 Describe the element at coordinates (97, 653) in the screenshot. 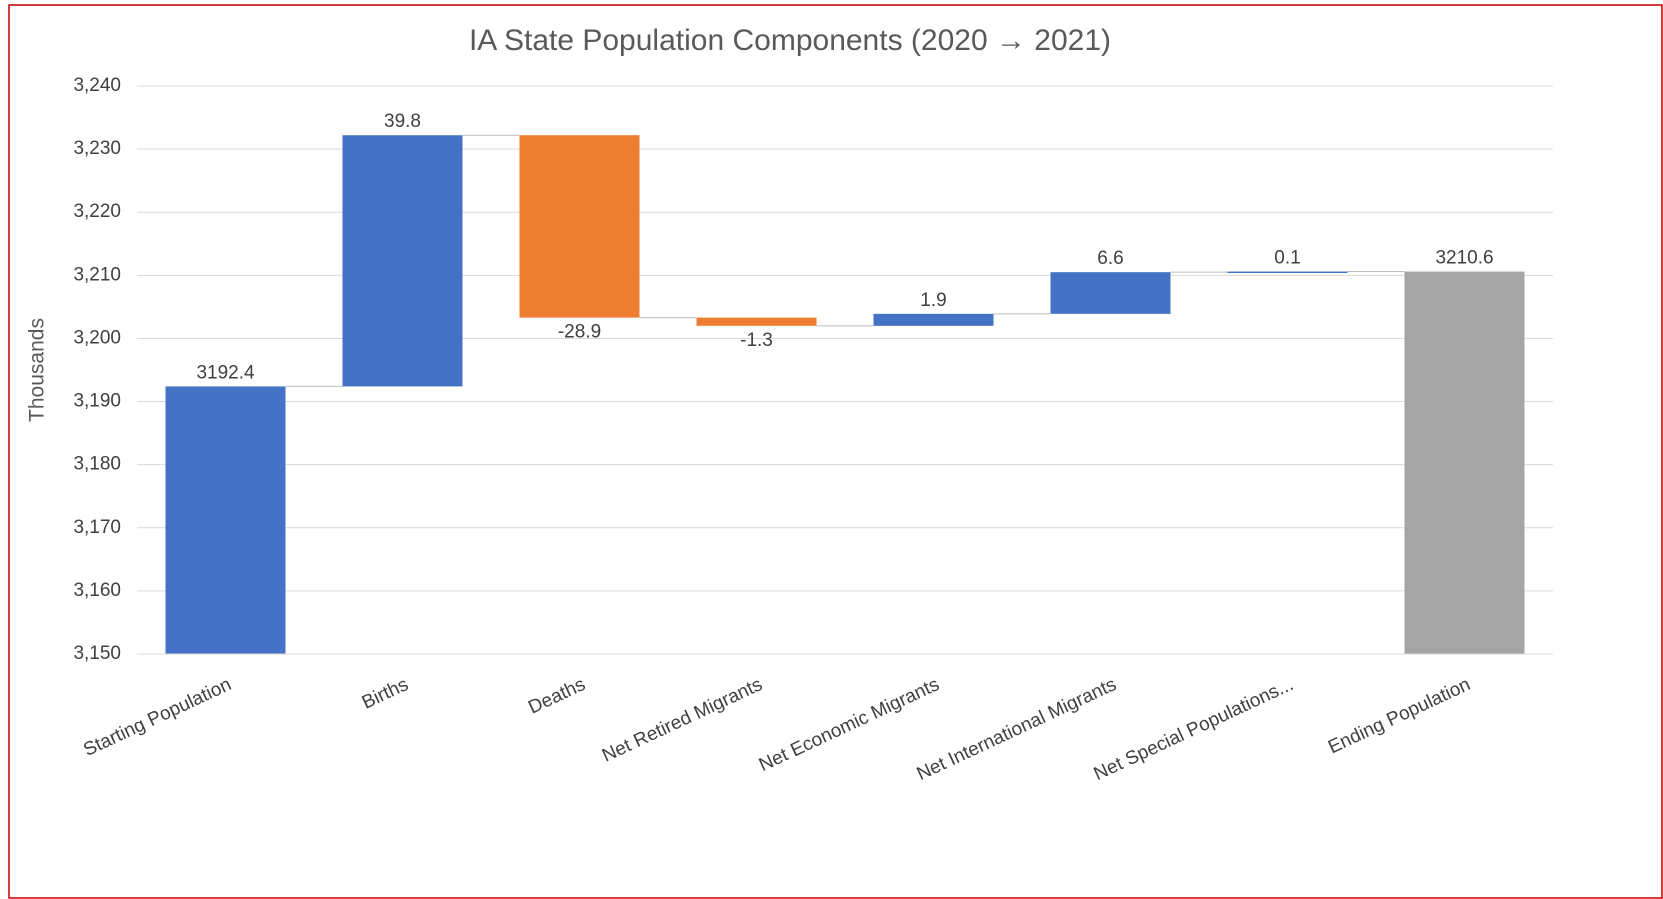

I see `y-tick-label: 3,150` at that location.